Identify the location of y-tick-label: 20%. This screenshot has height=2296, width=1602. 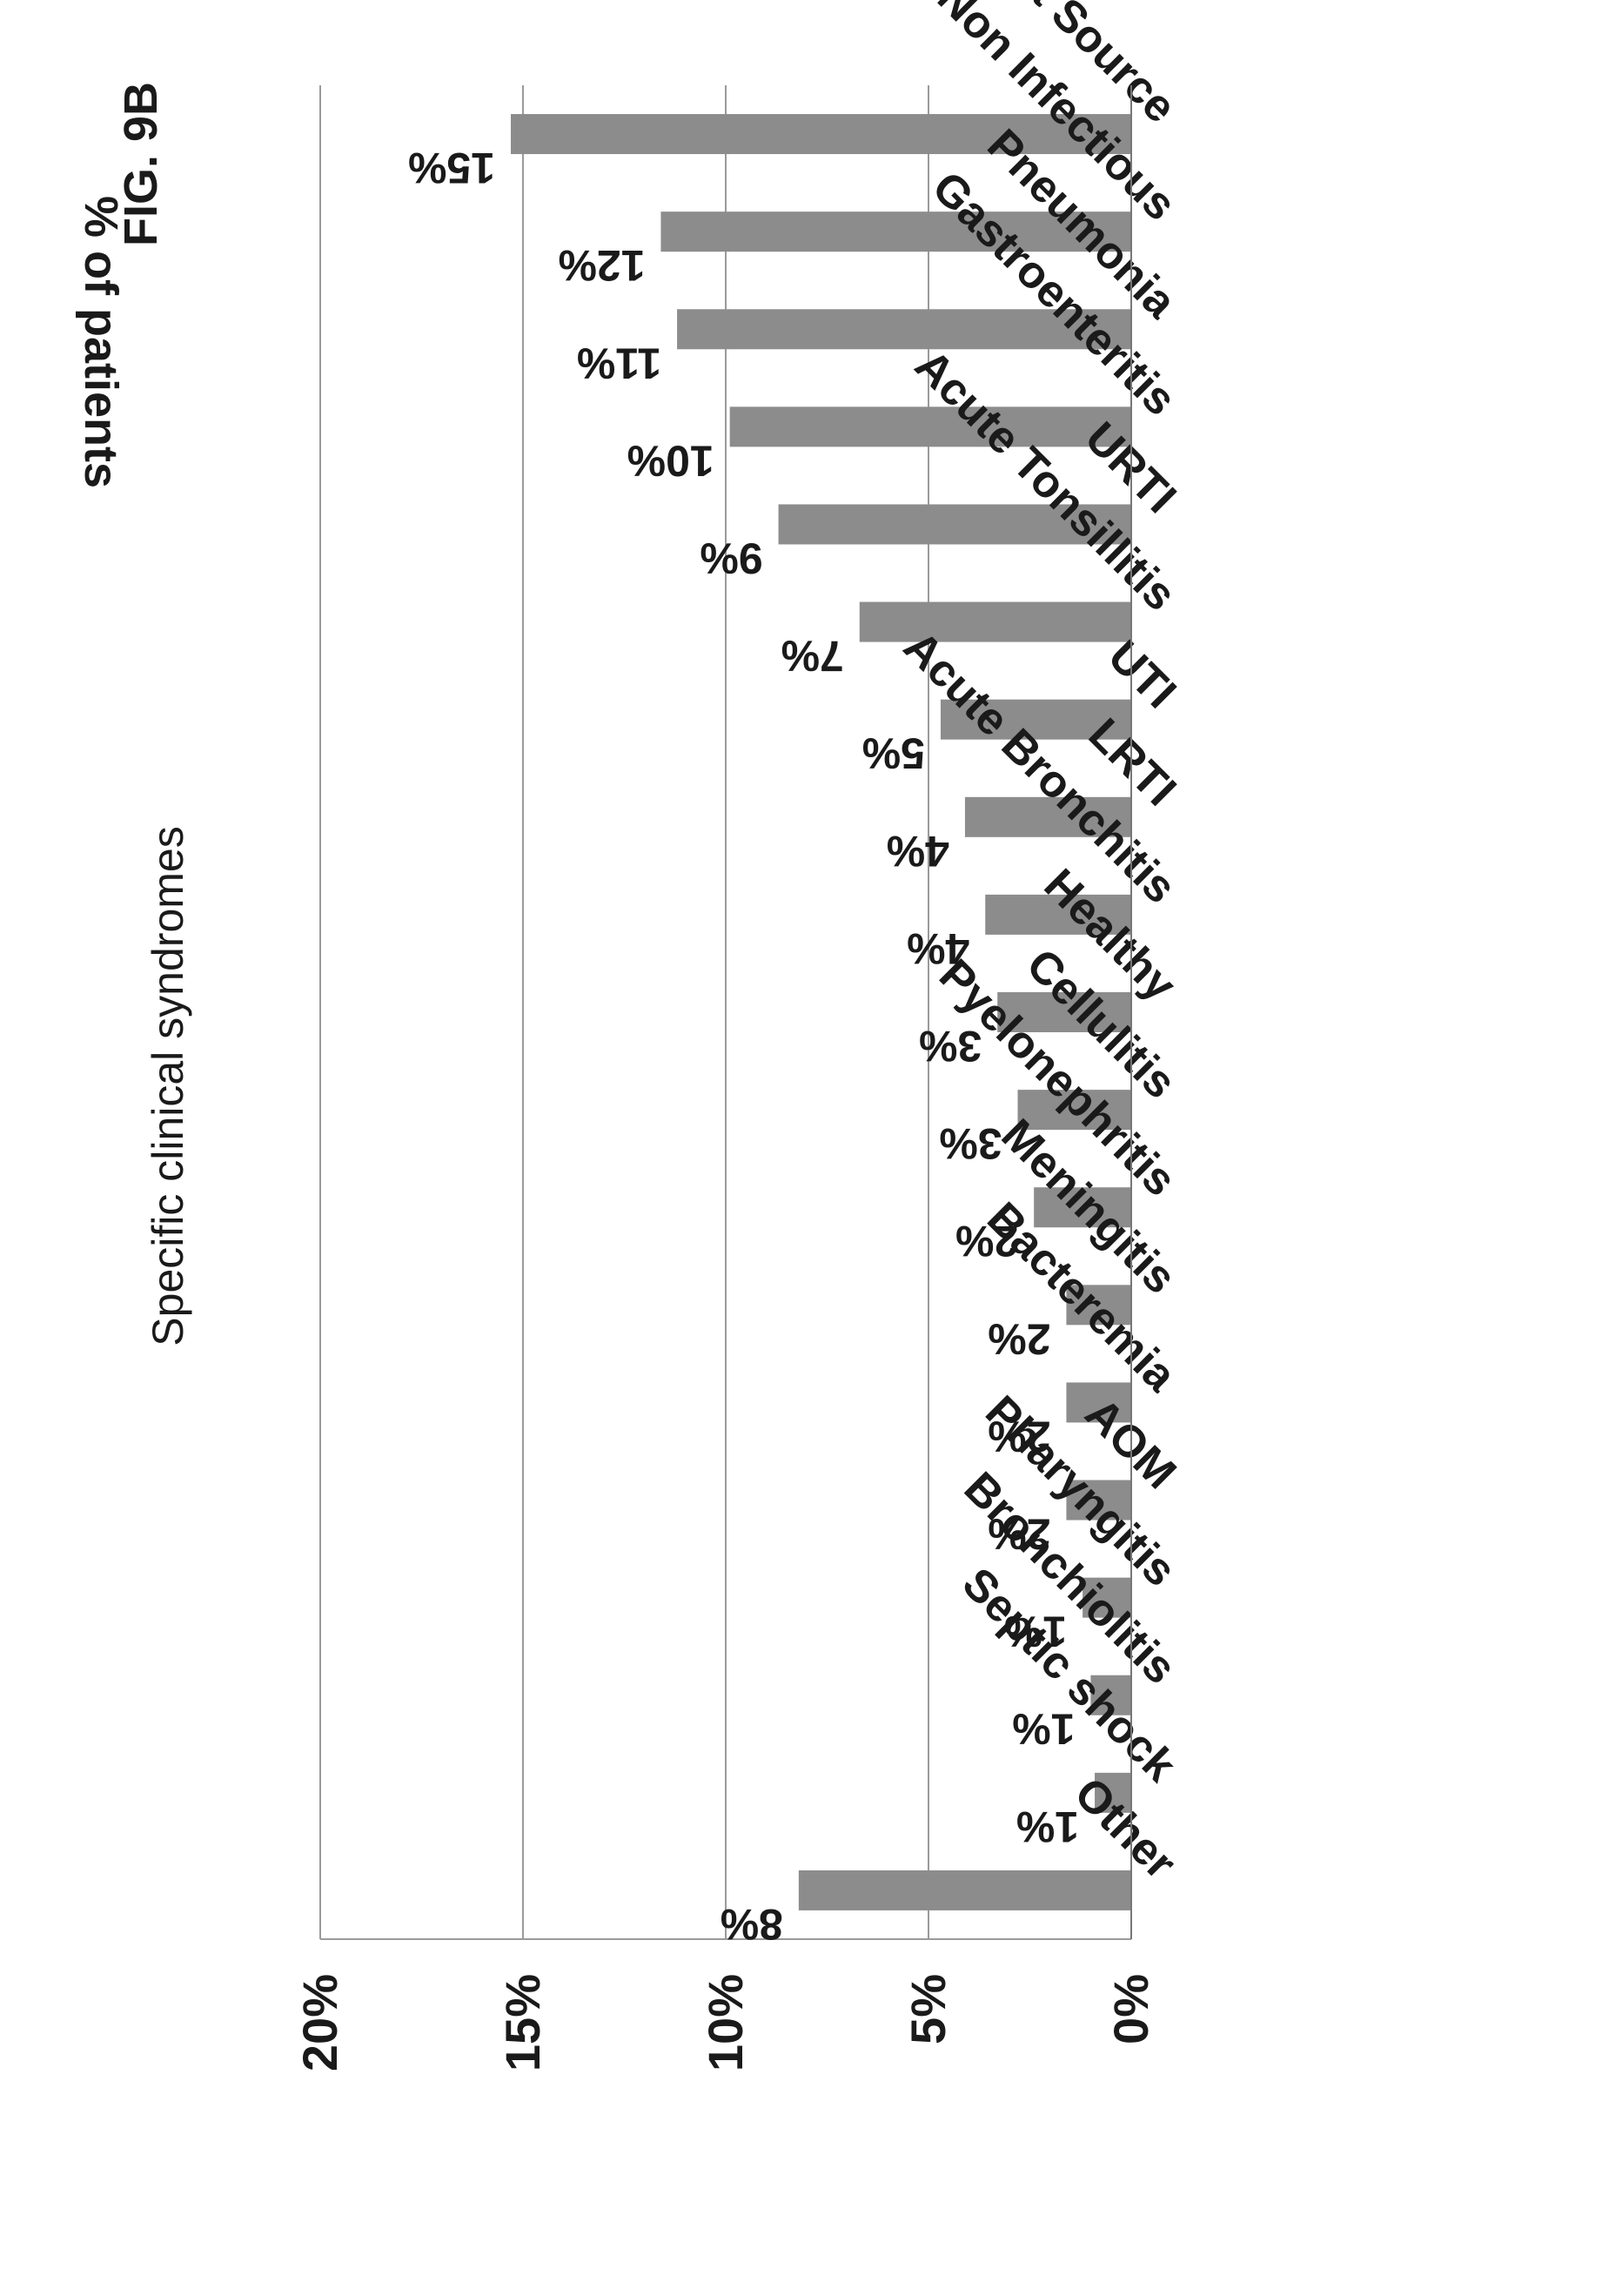
(320, 2022).